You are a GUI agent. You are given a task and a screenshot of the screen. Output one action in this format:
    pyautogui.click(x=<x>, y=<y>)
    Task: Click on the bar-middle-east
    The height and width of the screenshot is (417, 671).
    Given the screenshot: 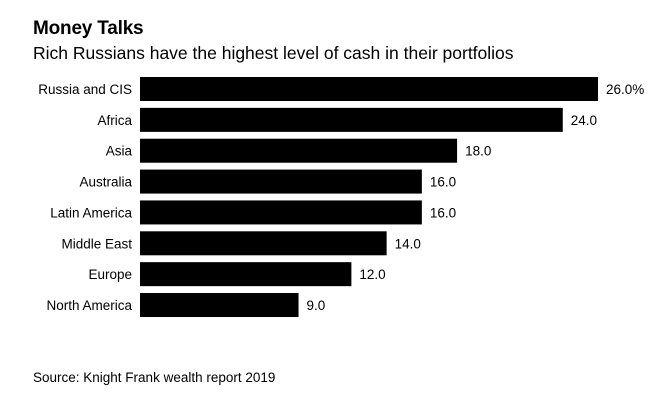 What is the action you would take?
    pyautogui.click(x=263, y=243)
    